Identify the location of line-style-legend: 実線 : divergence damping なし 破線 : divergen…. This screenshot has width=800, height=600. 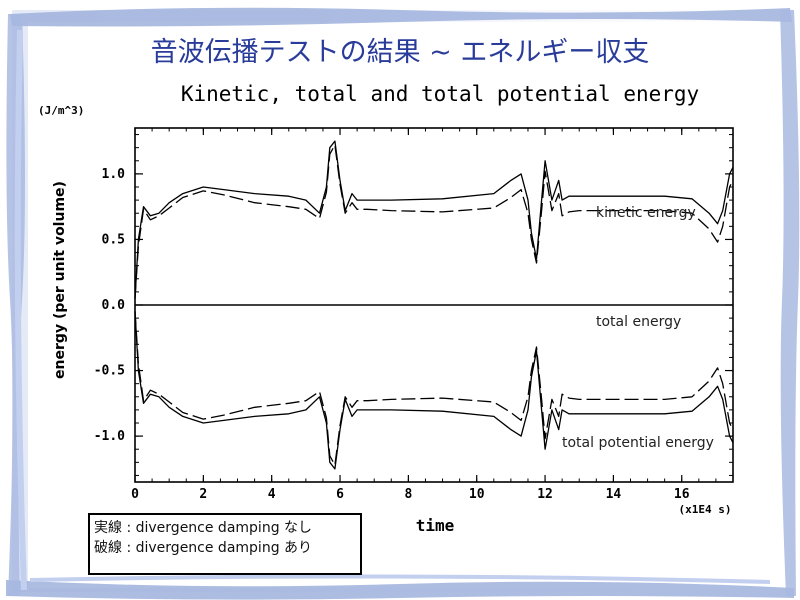
(225, 544).